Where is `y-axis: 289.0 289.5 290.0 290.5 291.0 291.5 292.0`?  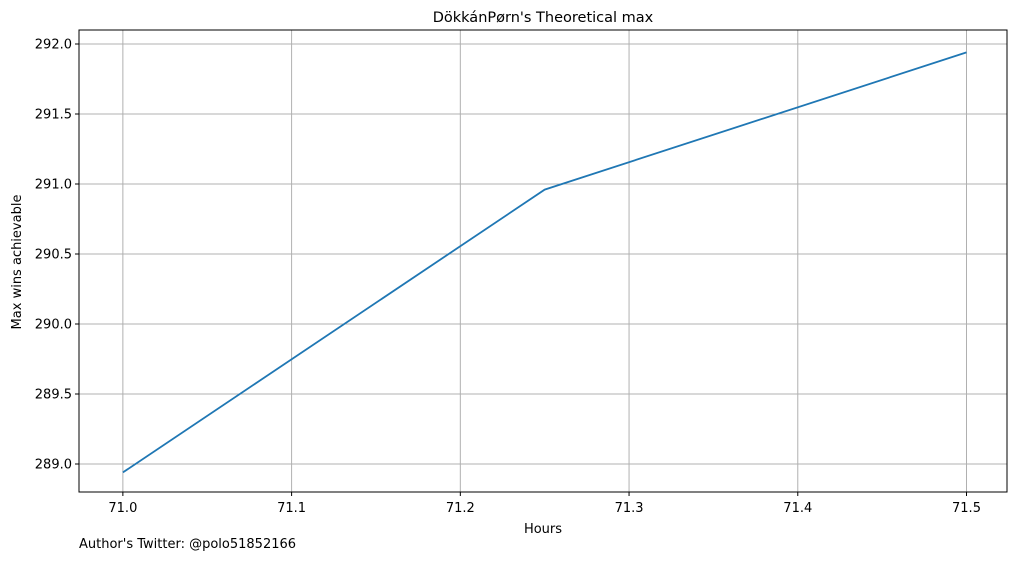 y-axis: 289.0 289.5 290.0 290.5 291.0 291.5 292.0 is located at coordinates (57, 255).